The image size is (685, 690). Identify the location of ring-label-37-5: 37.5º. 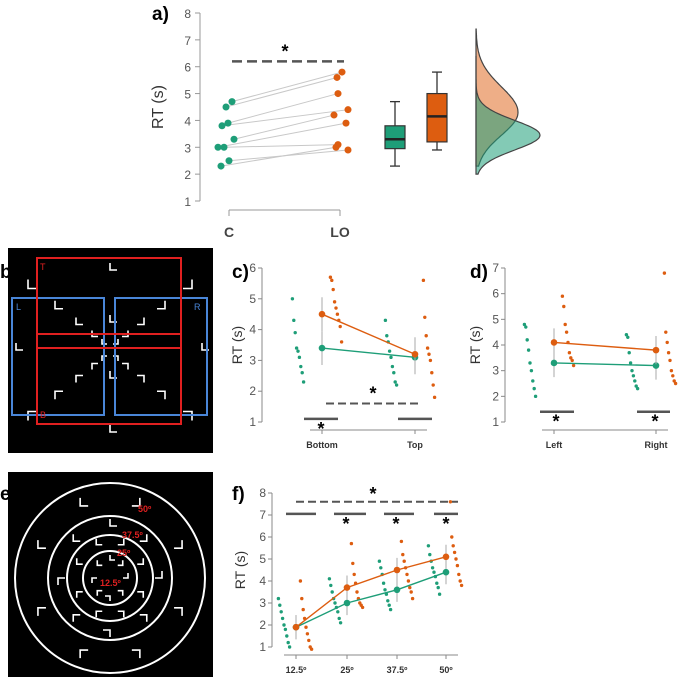
(133, 535).